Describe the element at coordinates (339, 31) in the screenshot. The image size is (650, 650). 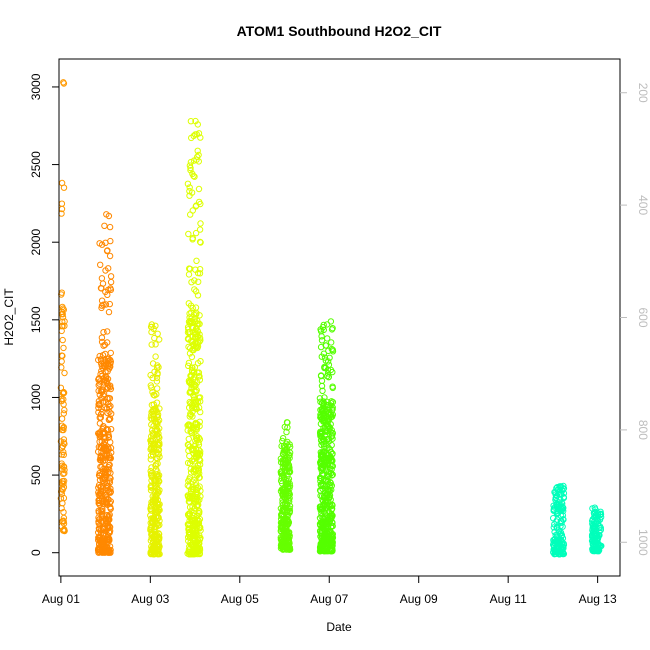
I see `chart-title: ATOM1 Southbound H2O2_CIT` at that location.